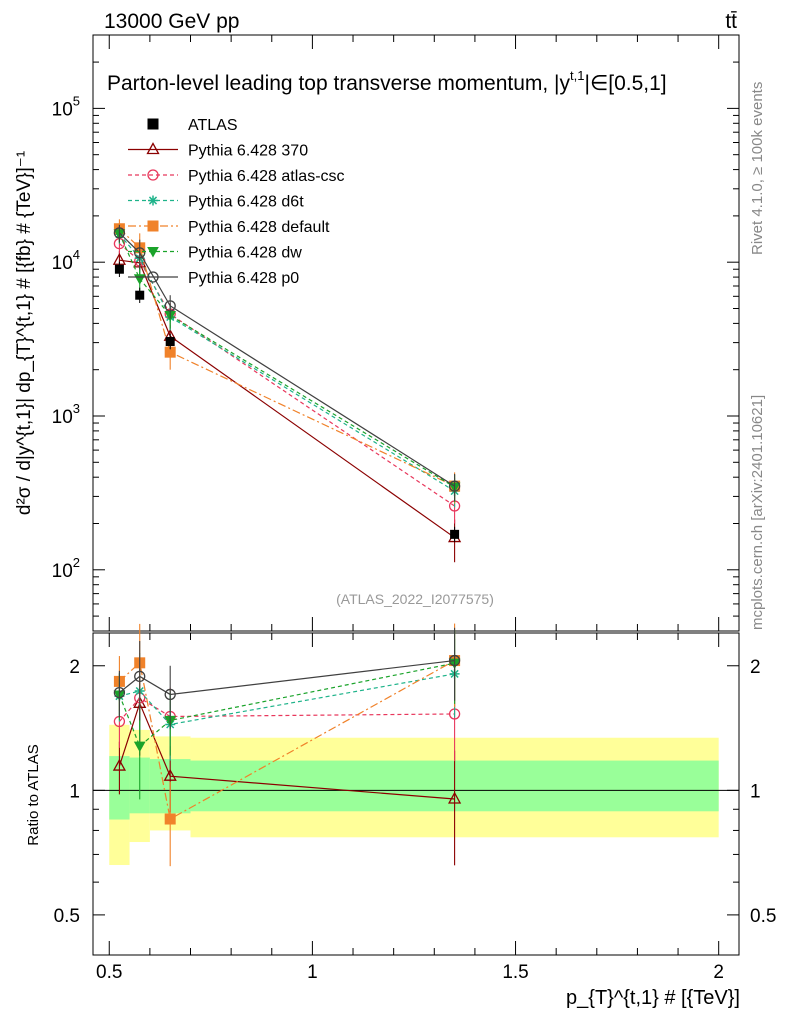  What do you see at coordinates (66, 414) in the screenshot?
I see `main-ytick-label: 10³` at bounding box center [66, 414].